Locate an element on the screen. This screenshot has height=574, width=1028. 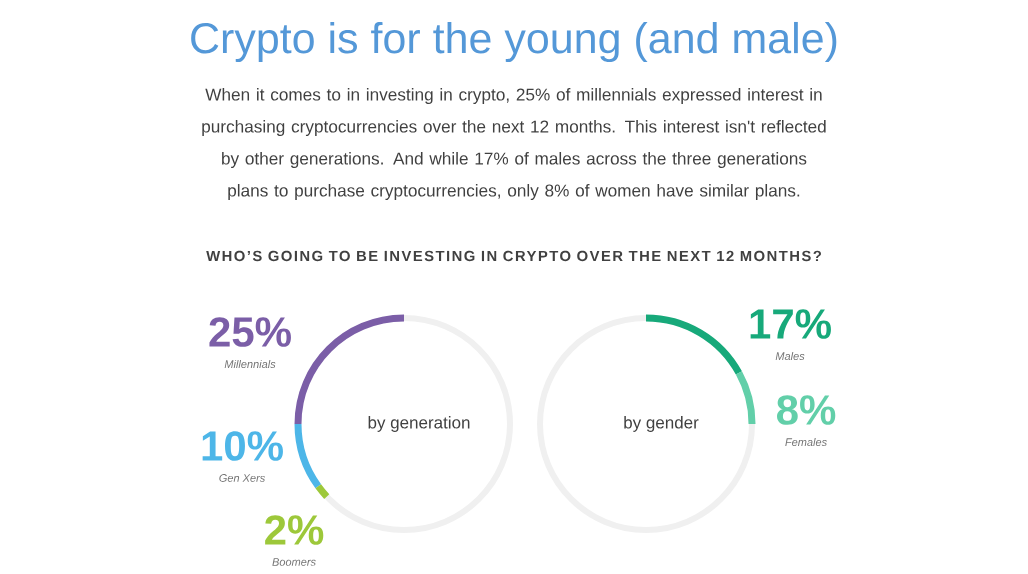
data-label: 8% is located at coordinates (806, 410).